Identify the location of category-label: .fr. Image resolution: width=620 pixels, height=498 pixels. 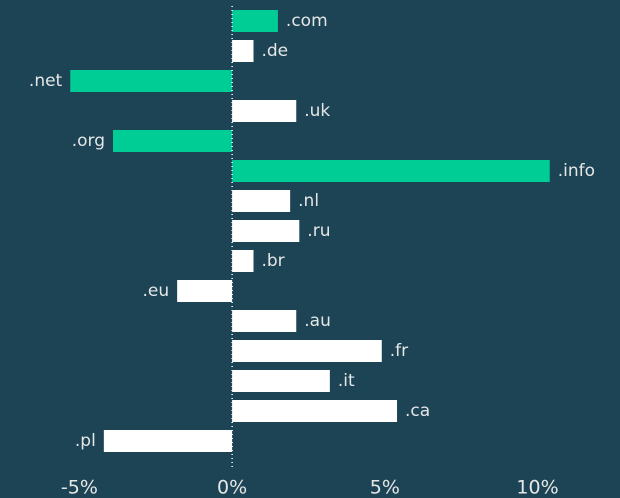
(399, 351).